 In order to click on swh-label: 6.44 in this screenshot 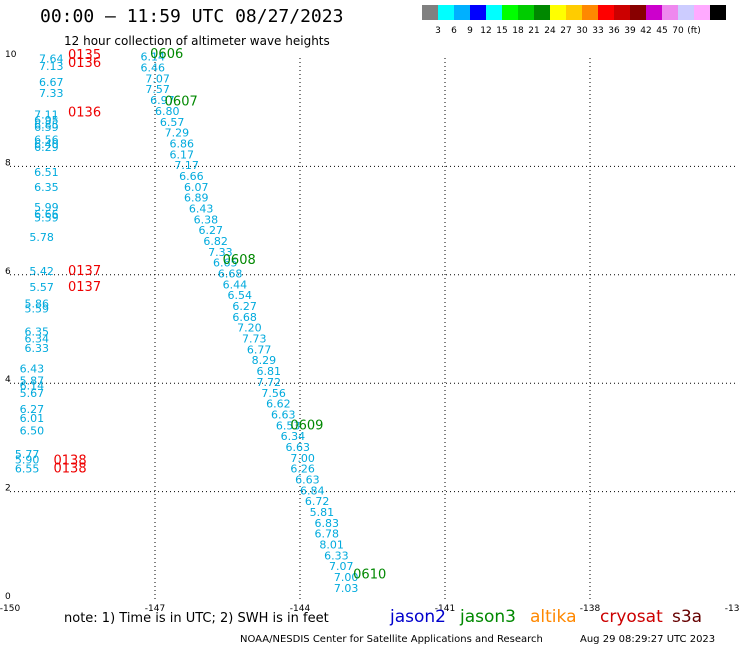, I will do `click(235, 284)`.